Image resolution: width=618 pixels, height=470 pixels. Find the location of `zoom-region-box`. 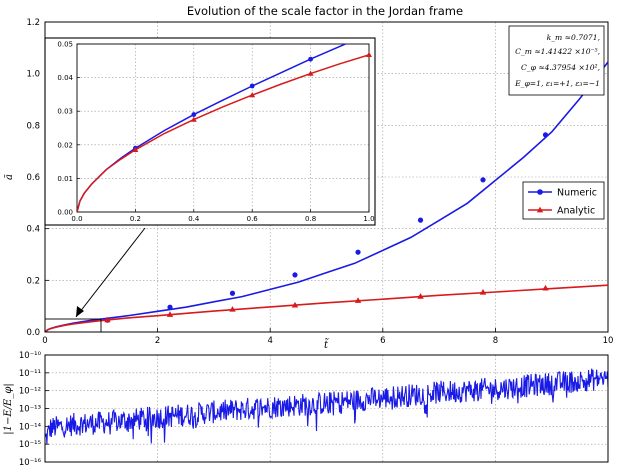

zoom-region-box is located at coordinates (73, 325).